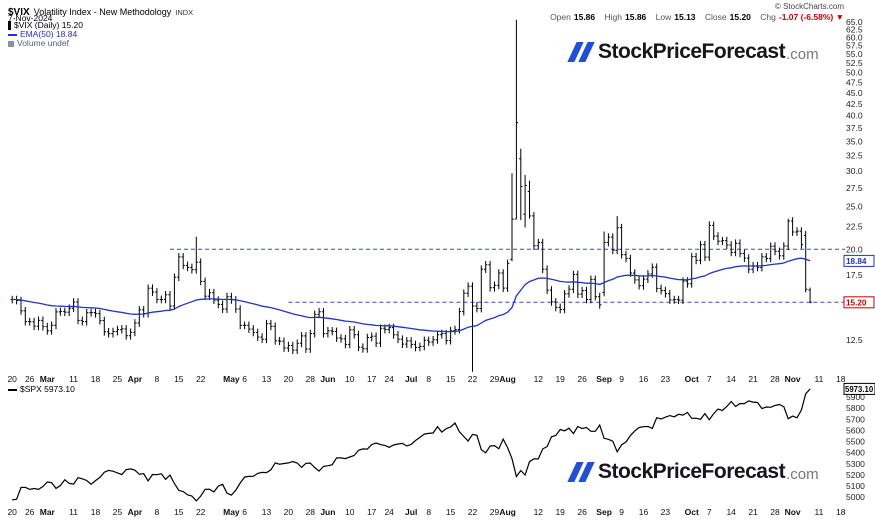  Describe the element at coordinates (855, 419) in the screenshot. I see `svg-text: 5700` at that location.